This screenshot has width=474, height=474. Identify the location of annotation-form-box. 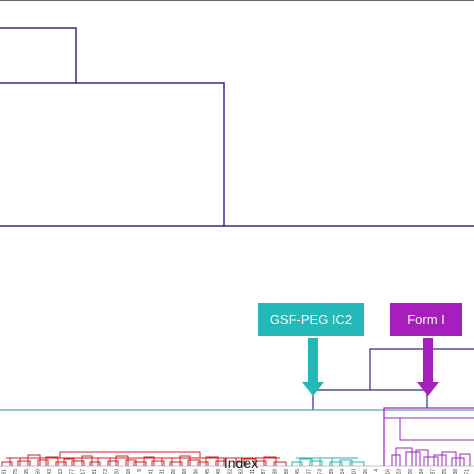
(426, 319).